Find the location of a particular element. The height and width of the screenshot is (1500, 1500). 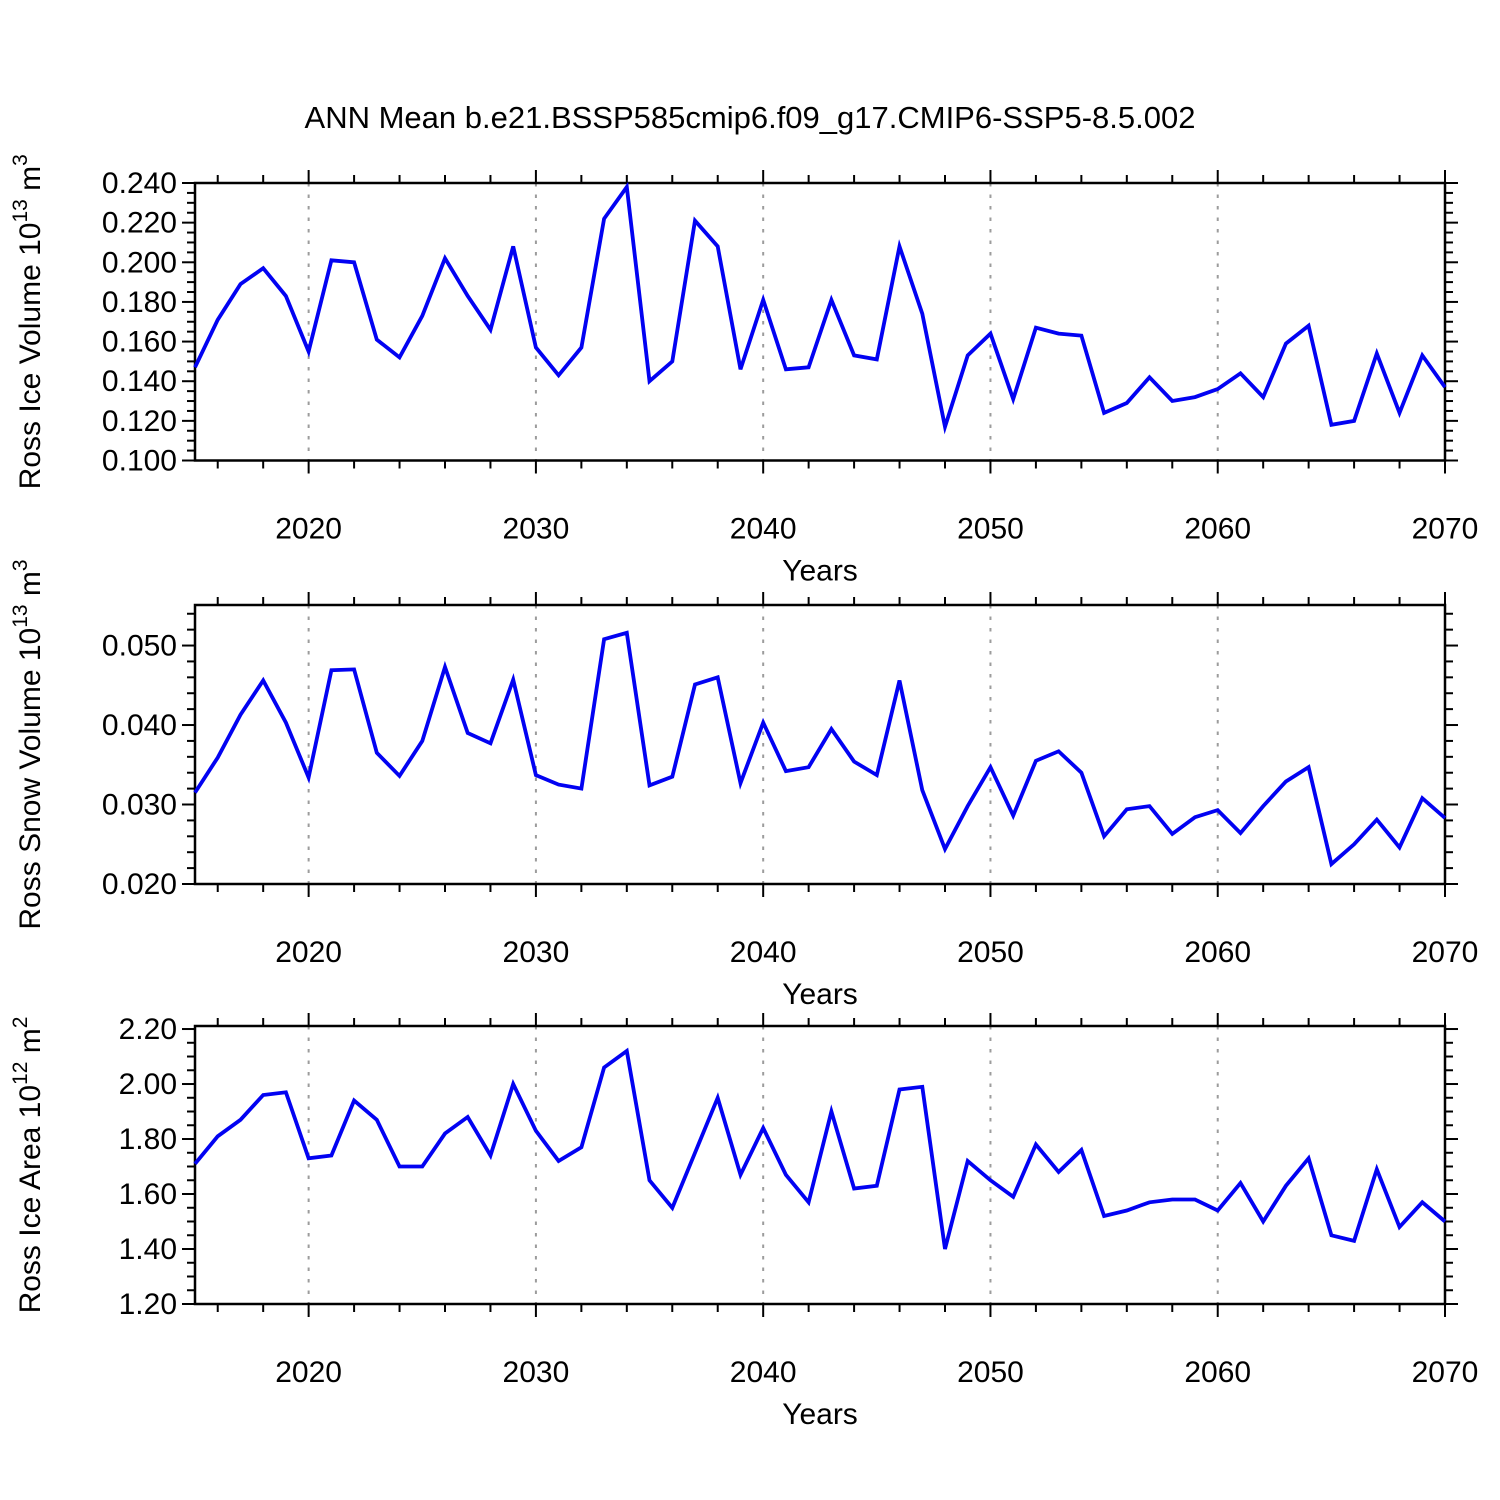

y-tick-label: 0.140 is located at coordinates (139, 381).